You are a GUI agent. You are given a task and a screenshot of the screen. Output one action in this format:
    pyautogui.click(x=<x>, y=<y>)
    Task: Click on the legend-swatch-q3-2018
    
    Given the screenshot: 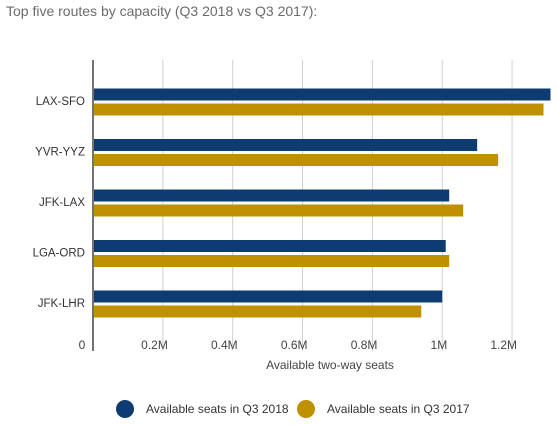 What is the action you would take?
    pyautogui.click(x=125, y=409)
    